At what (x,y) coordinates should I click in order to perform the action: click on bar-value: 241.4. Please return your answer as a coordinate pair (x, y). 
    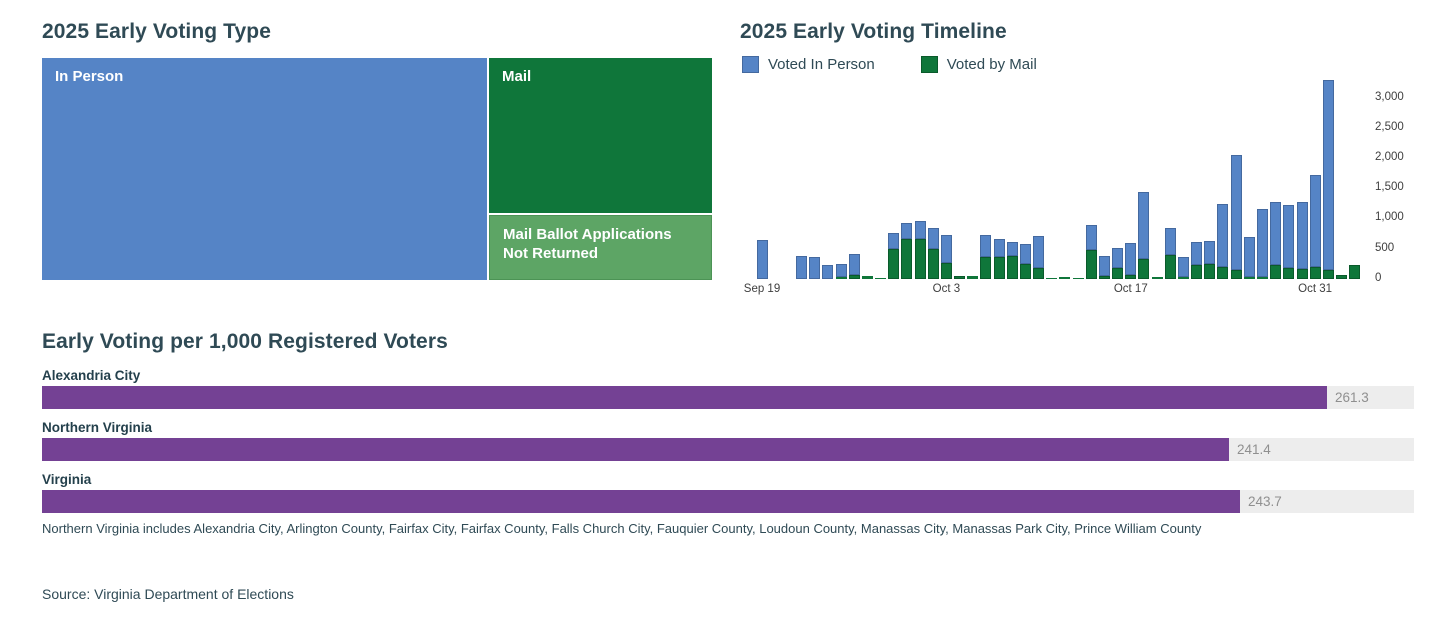
    Looking at the image, I should click on (1254, 449).